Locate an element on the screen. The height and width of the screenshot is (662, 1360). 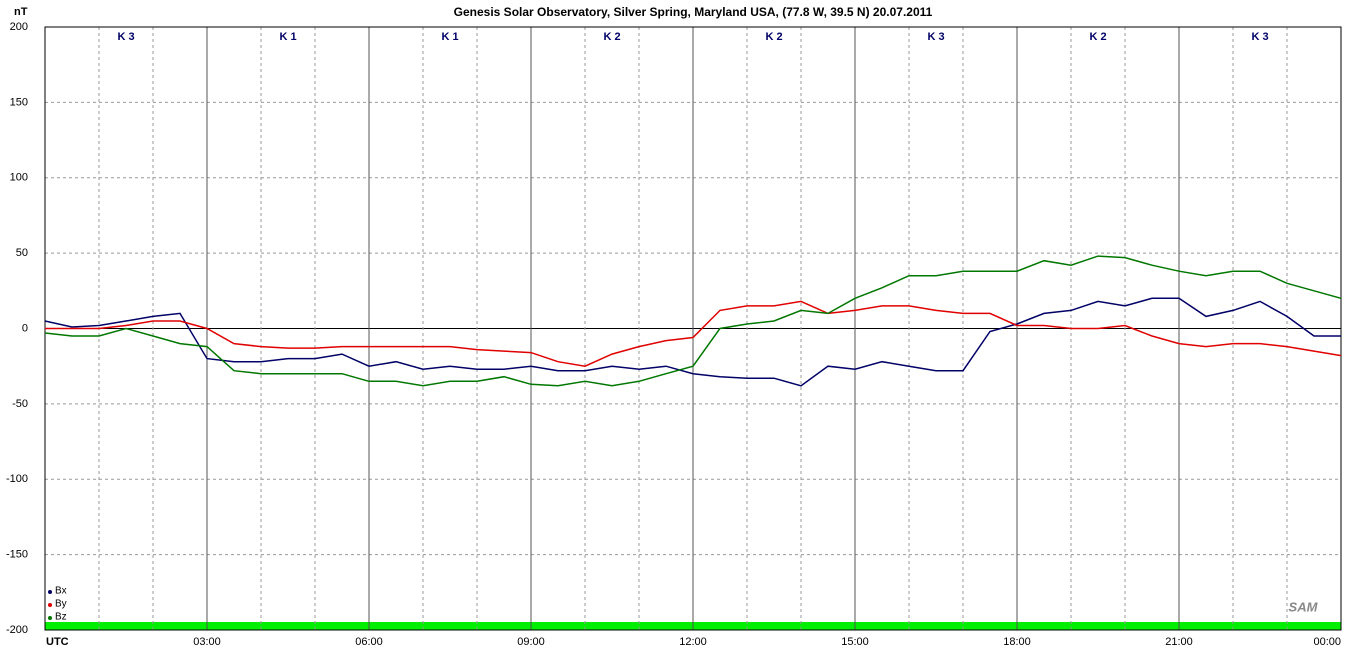
x-tick-label: 21:00 is located at coordinates (1179, 642).